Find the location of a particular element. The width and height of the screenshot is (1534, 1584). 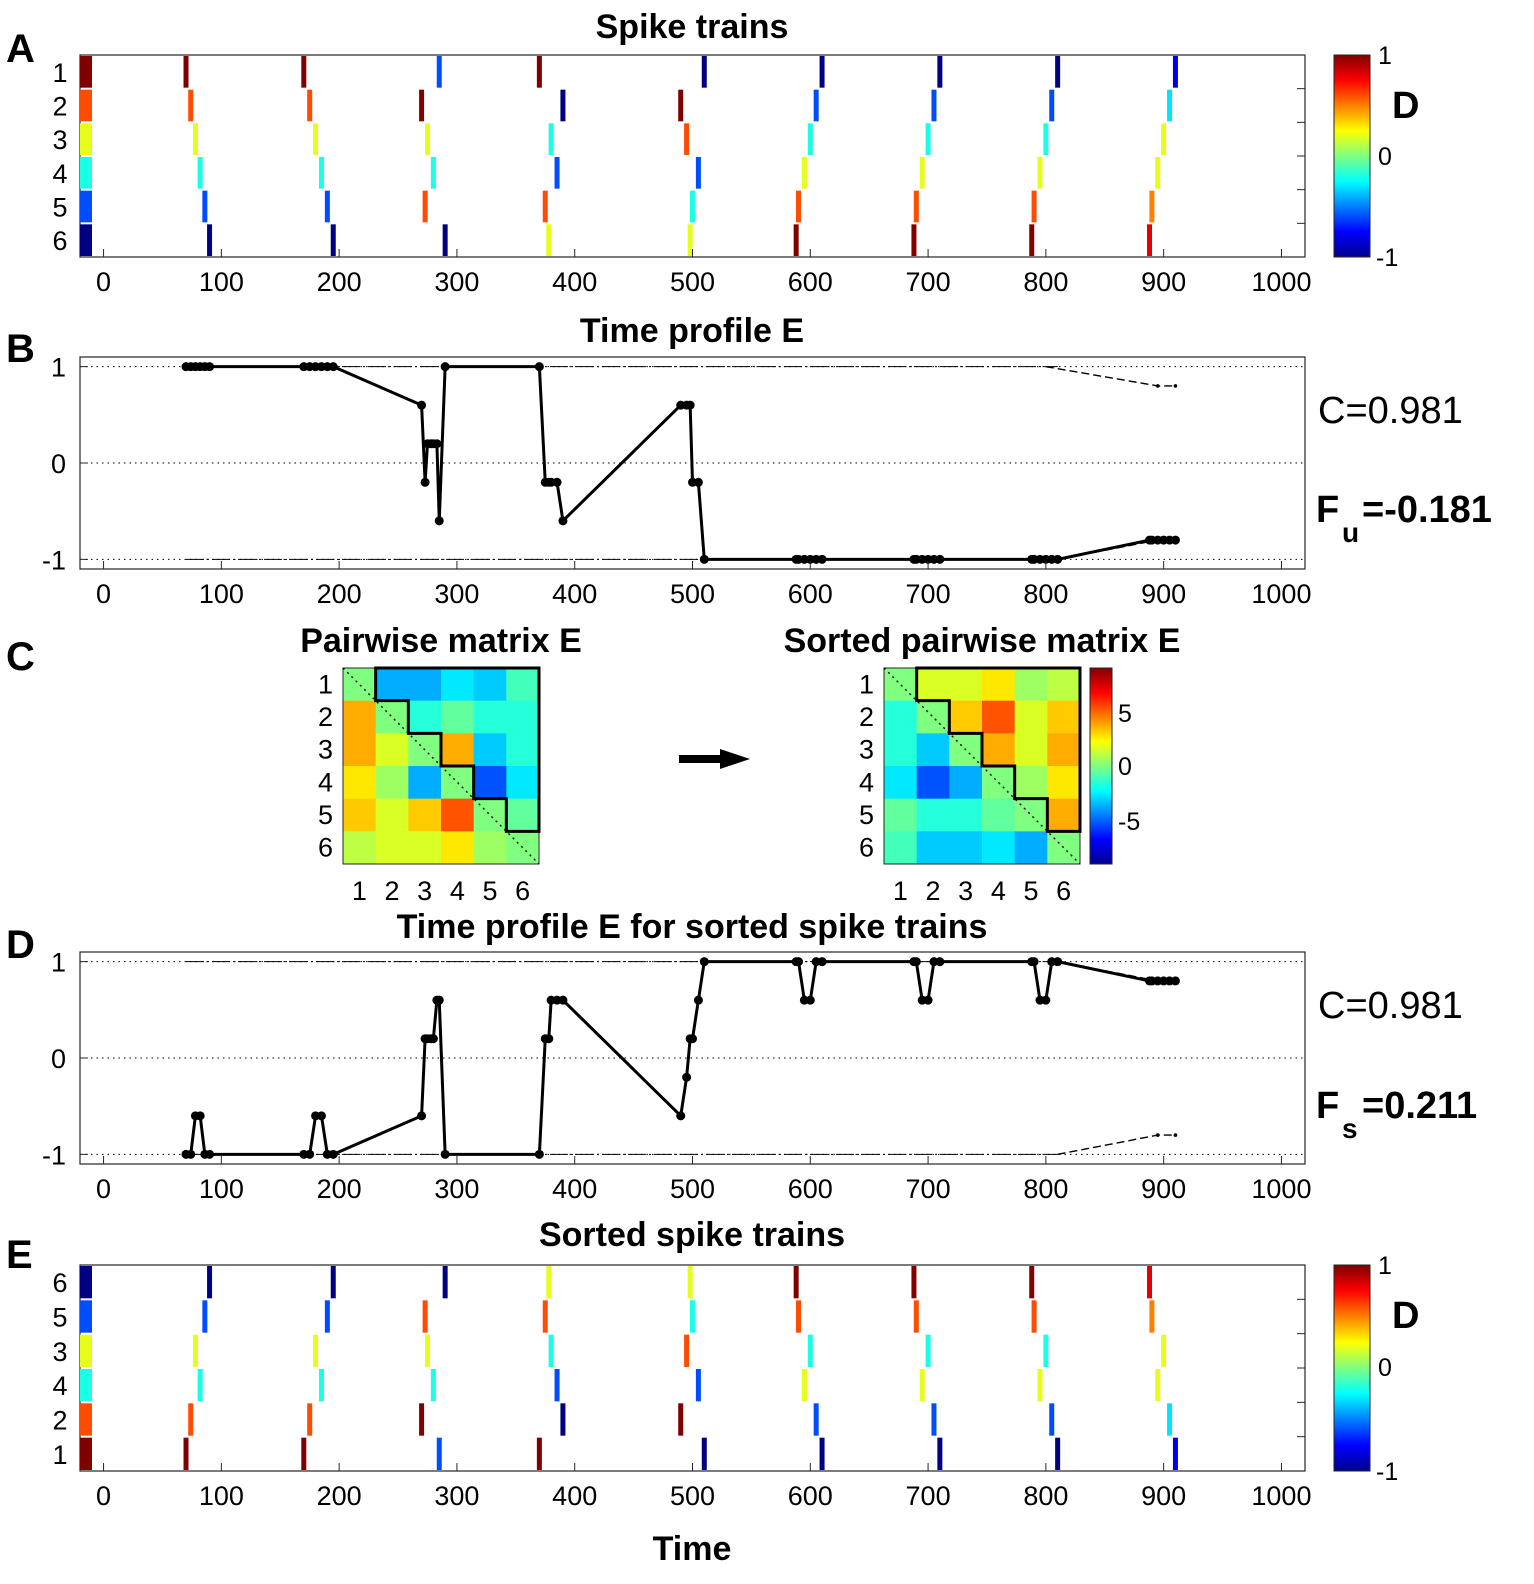

colorbar-matrix-tick-0: 0 is located at coordinates (1125, 767).